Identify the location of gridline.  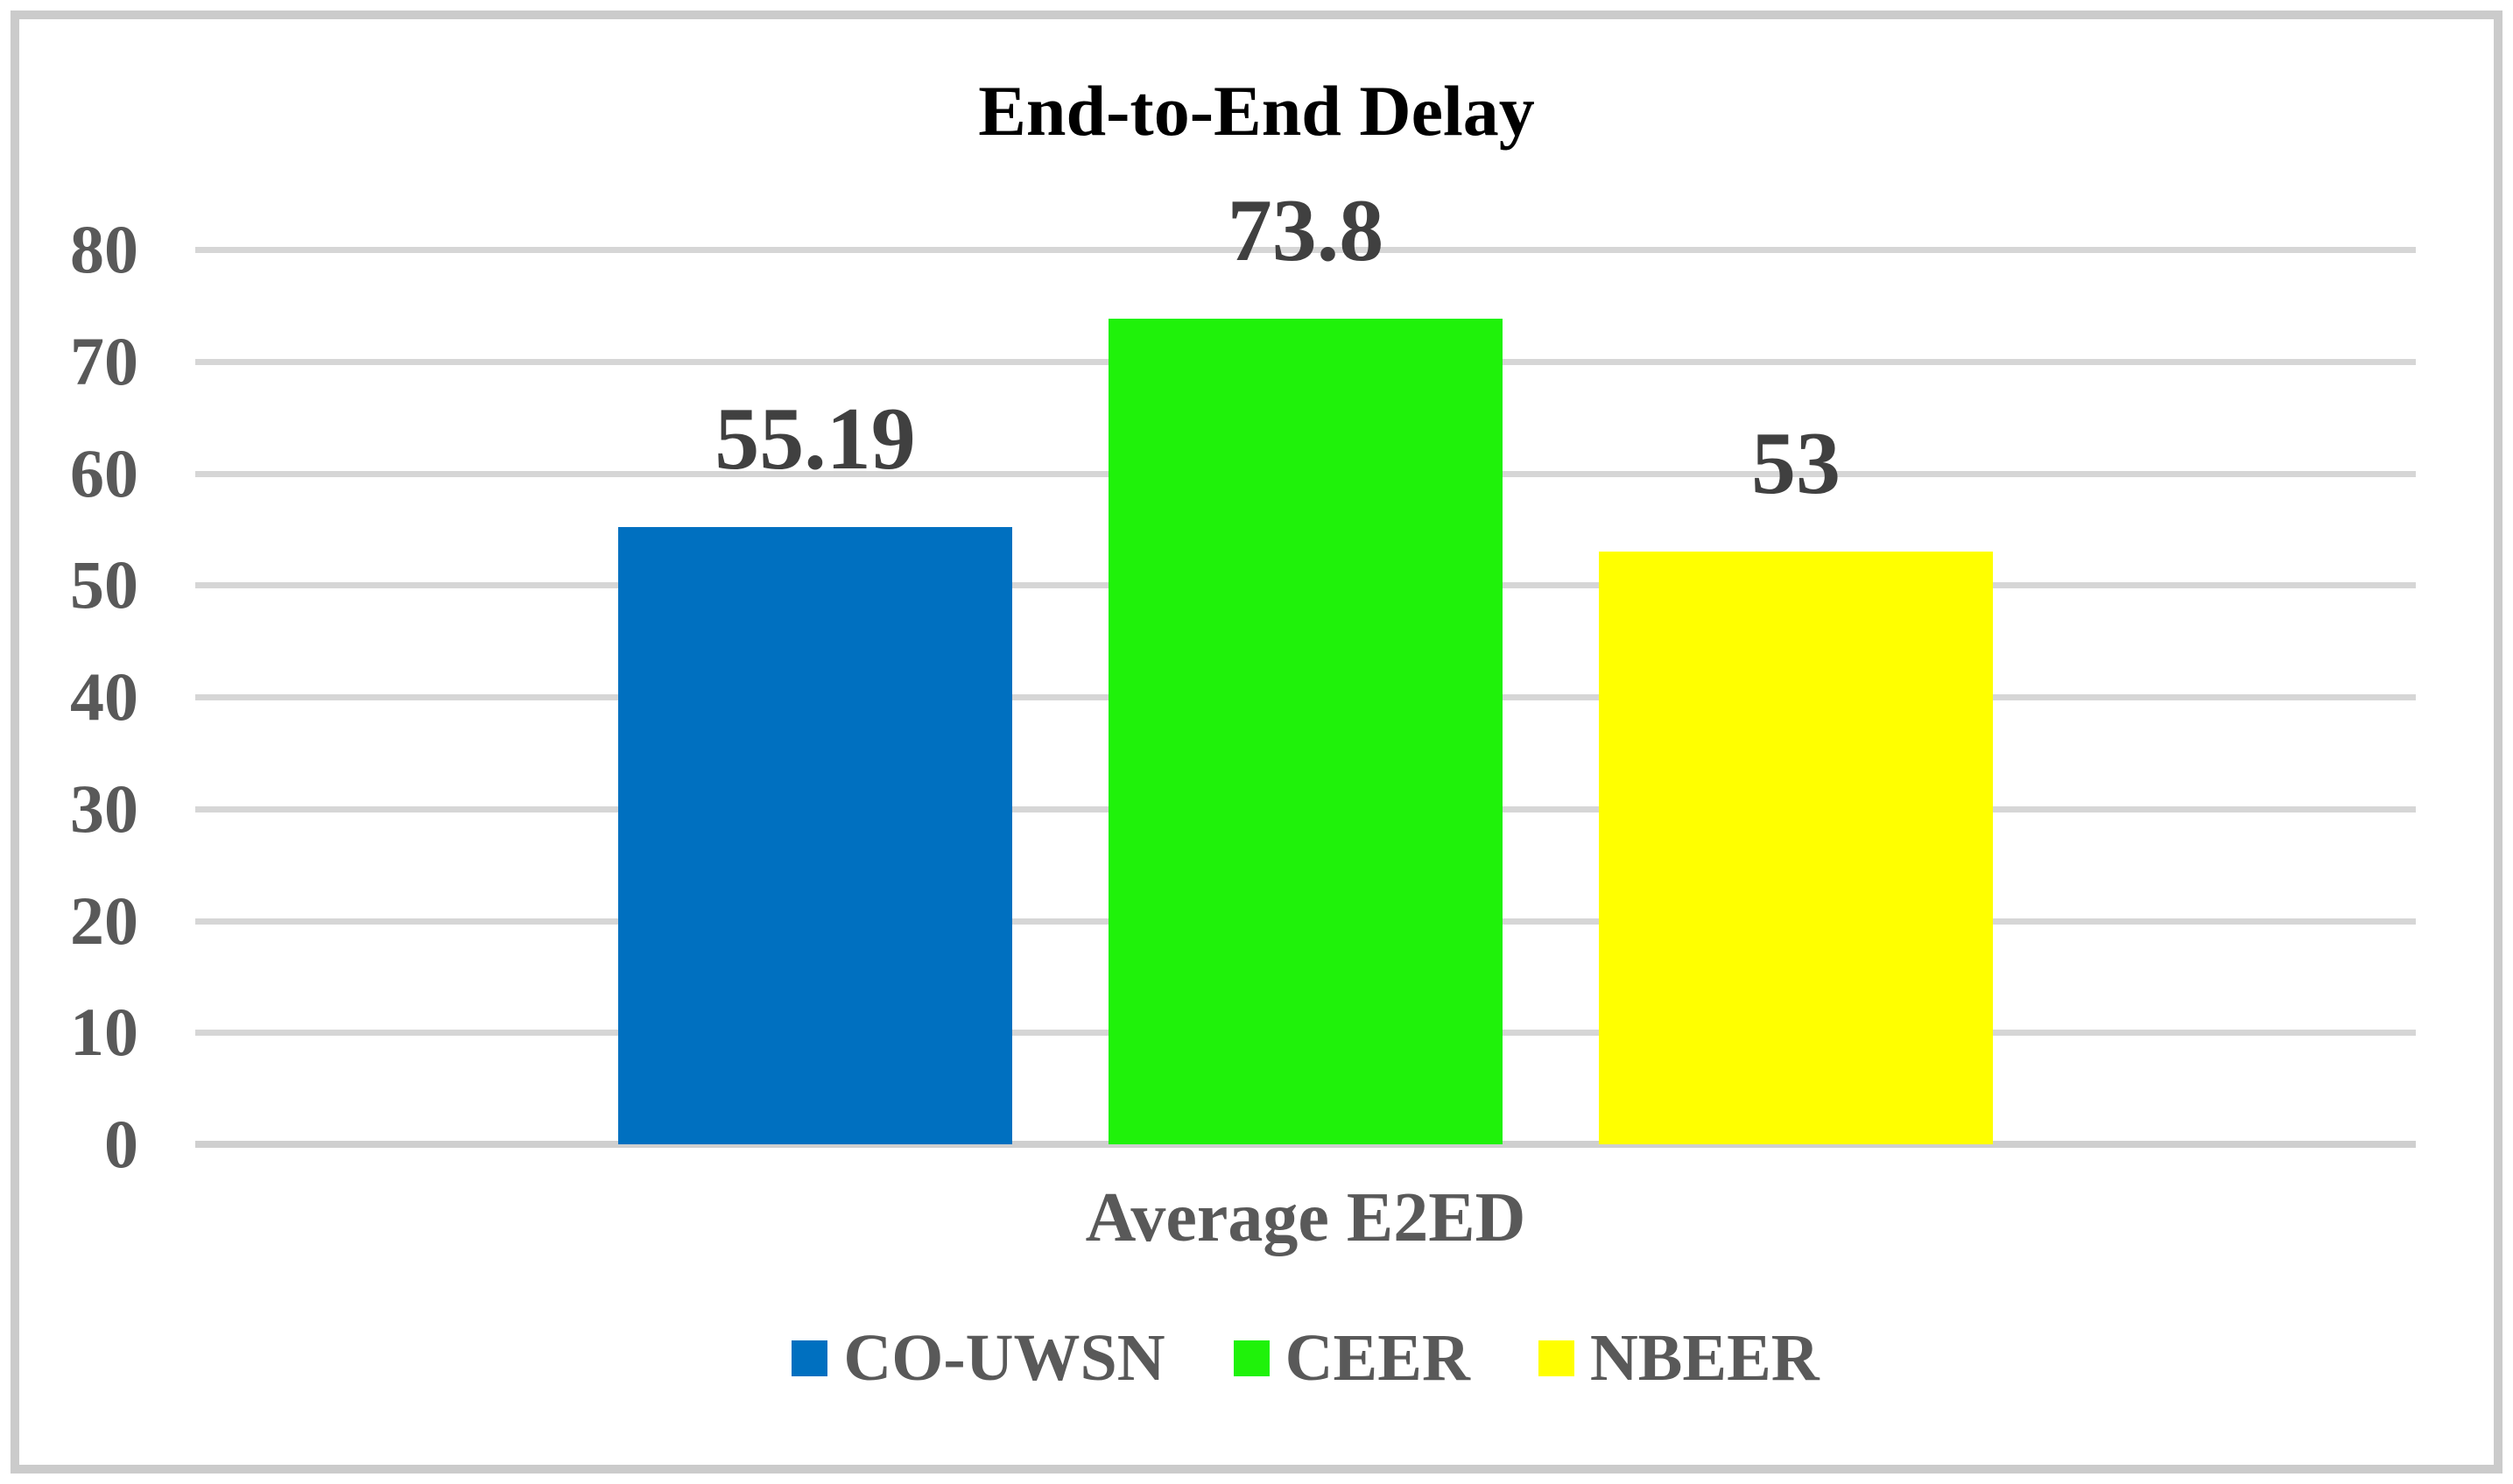
(1305, 250).